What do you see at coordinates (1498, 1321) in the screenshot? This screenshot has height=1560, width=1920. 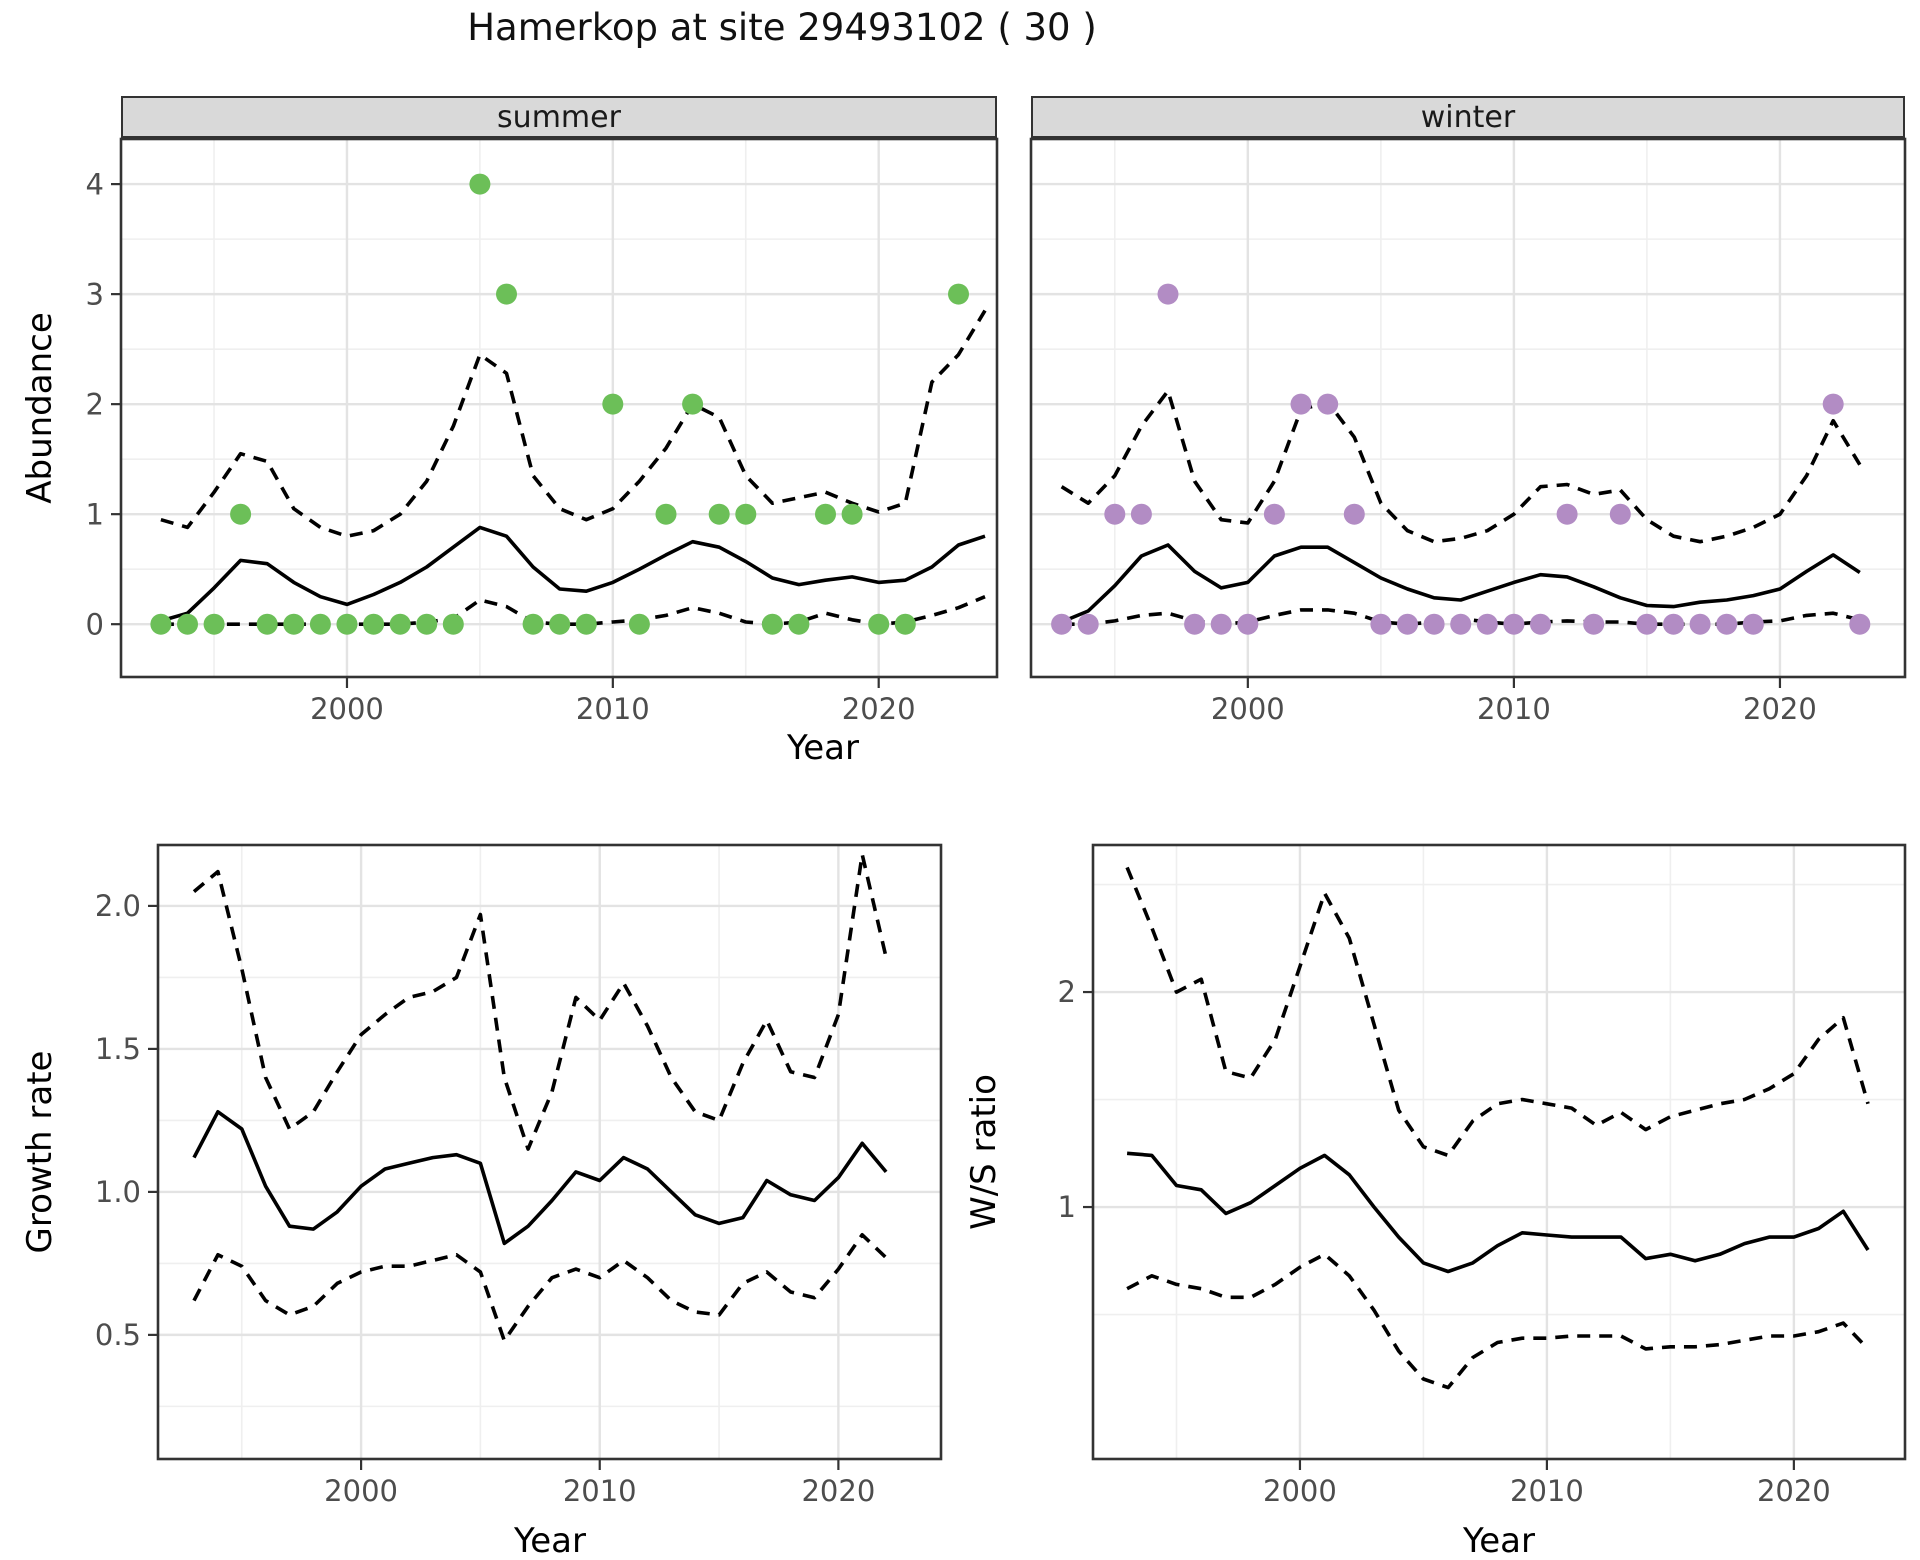 I see `series-line-lower-ci` at bounding box center [1498, 1321].